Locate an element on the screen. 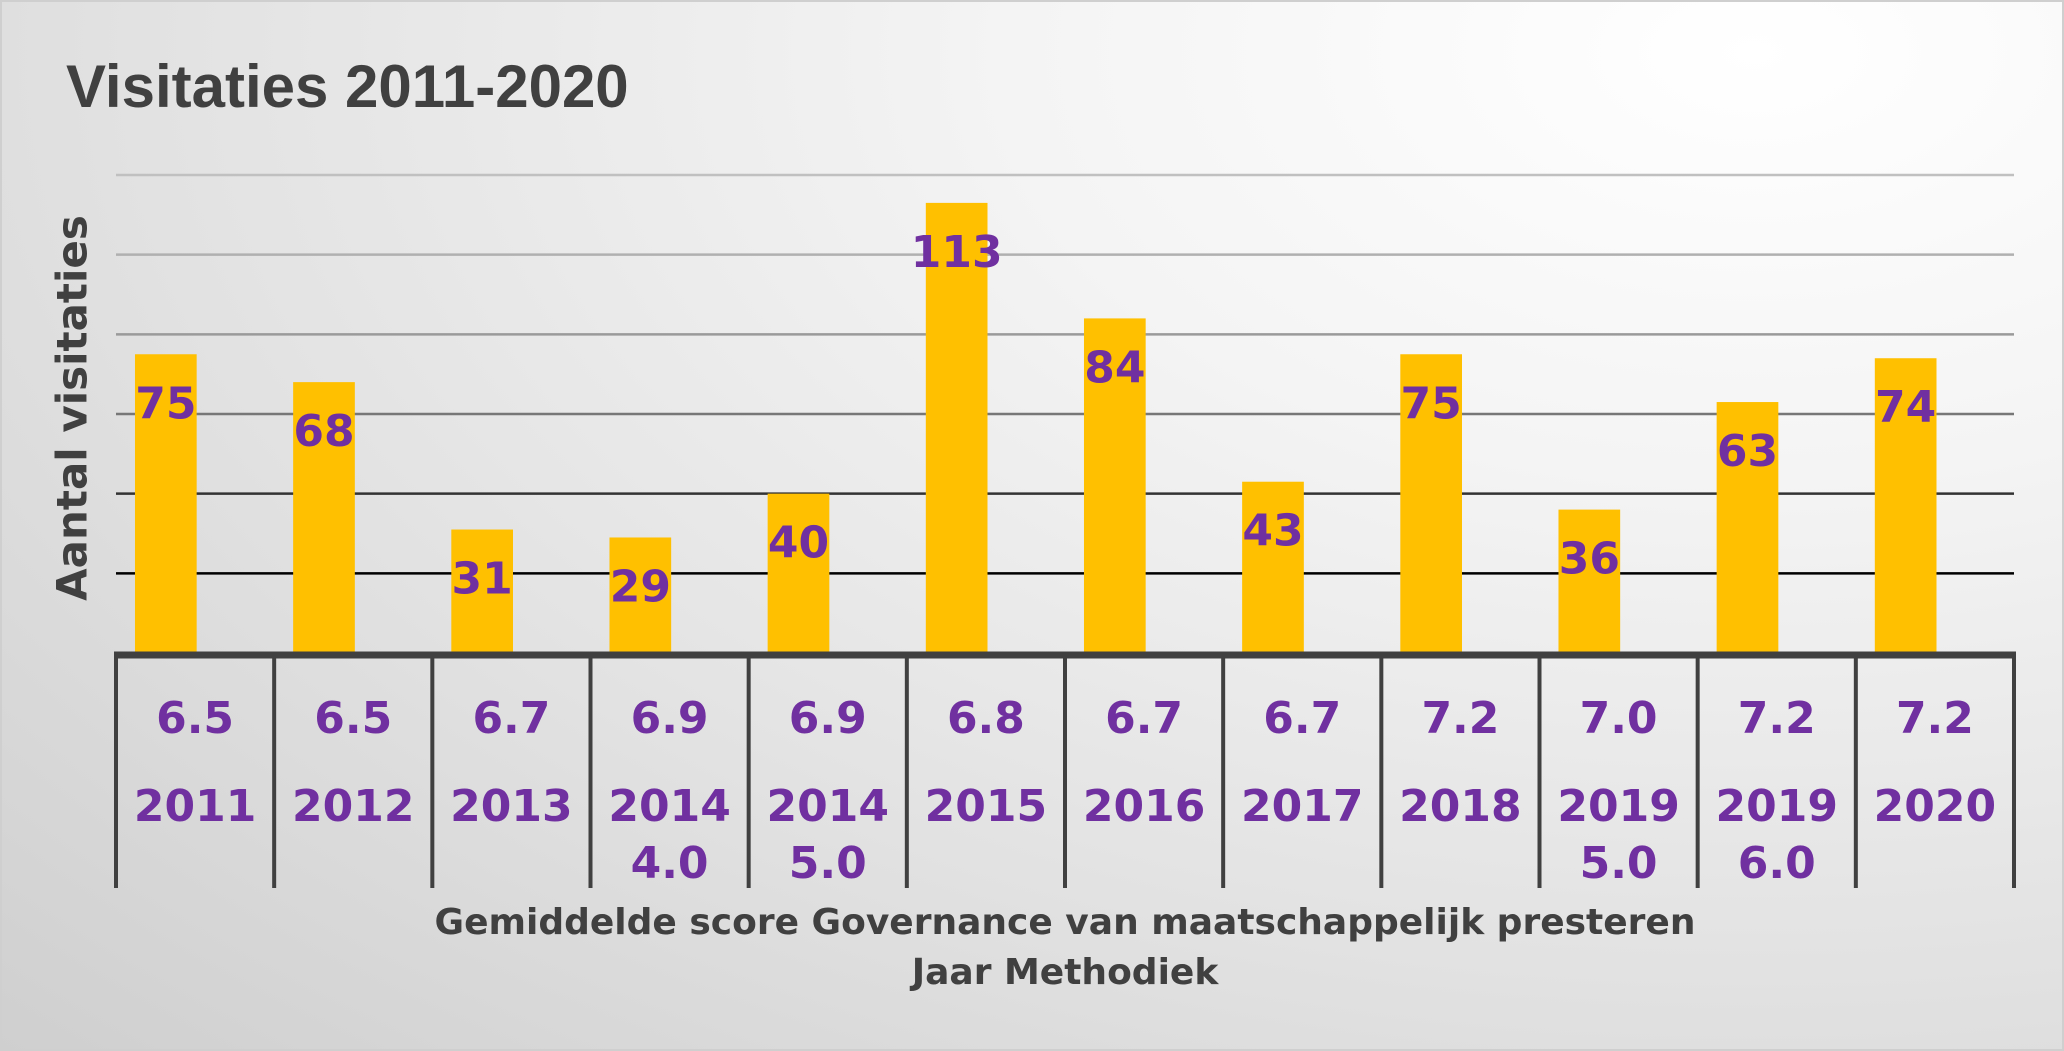 The image size is (2064, 1051). data-label: 29 is located at coordinates (640, 586).